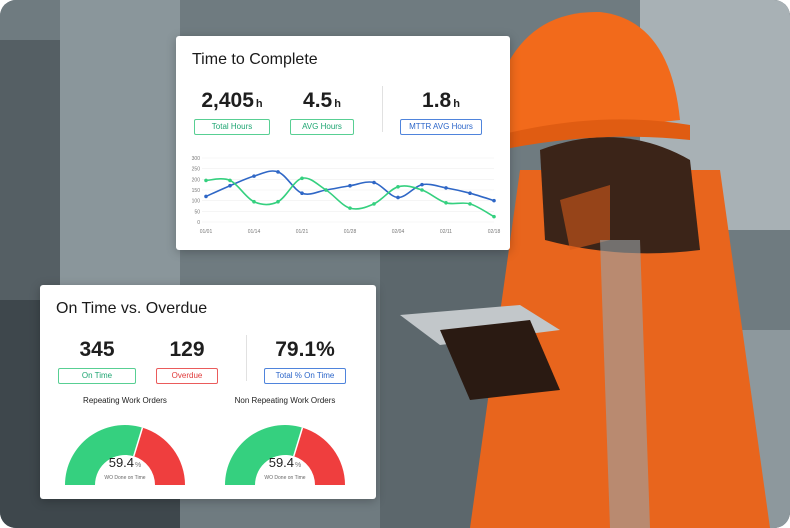 The image size is (790, 528). I want to click on card-title: Time to Complete, so click(255, 59).